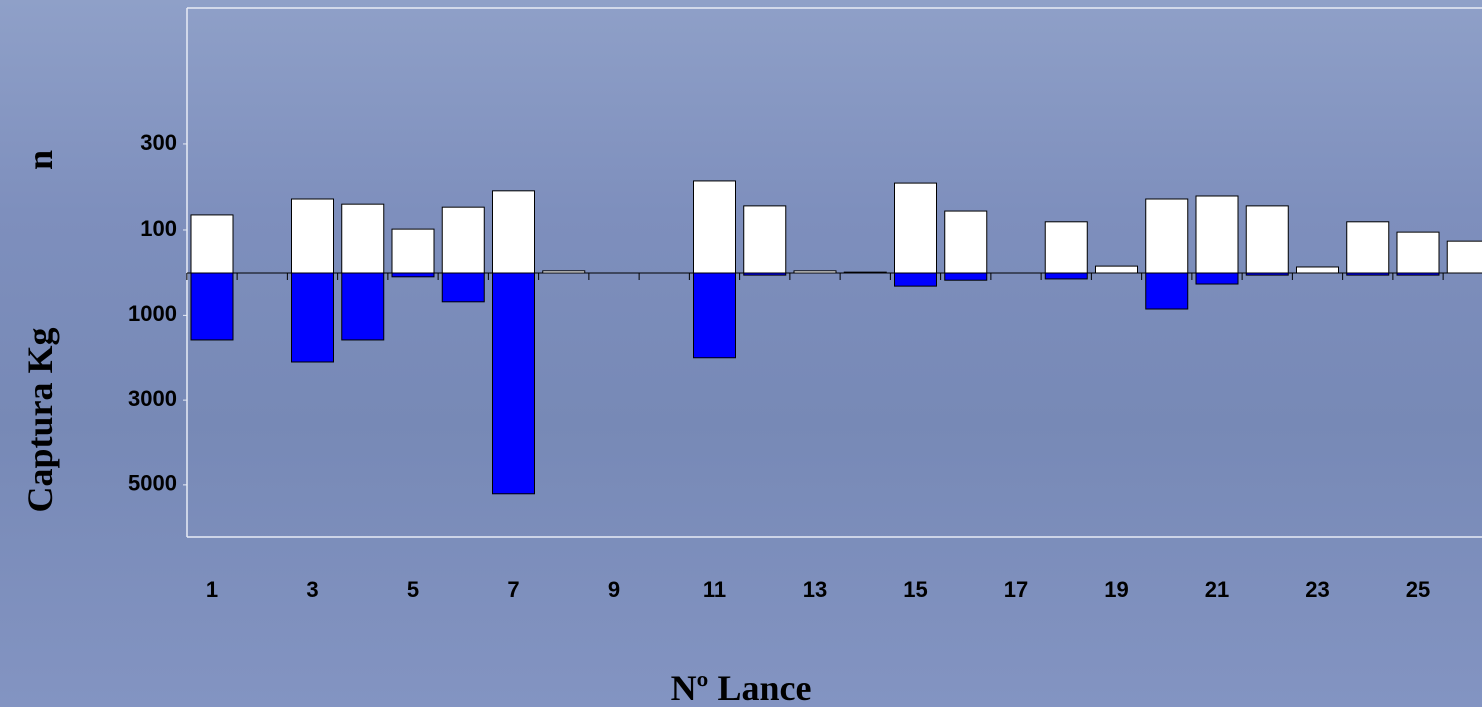 The width and height of the screenshot is (1482, 707). I want to click on y-tick-label: 100, so click(158, 228).